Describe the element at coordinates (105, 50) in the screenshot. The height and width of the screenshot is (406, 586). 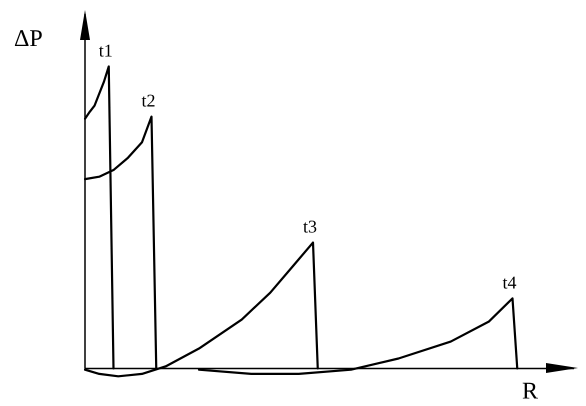
I see `text: t1` at that location.